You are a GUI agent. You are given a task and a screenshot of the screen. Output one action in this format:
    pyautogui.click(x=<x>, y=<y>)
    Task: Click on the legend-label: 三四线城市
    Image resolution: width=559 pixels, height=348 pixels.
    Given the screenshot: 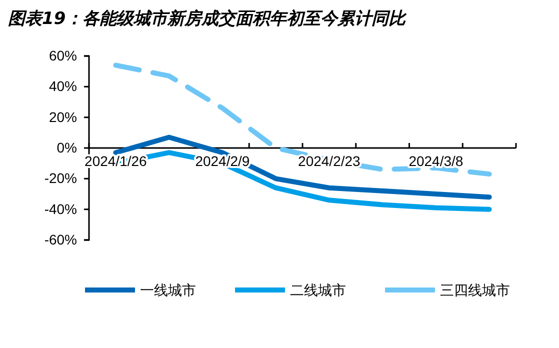 What is the action you would take?
    pyautogui.click(x=475, y=290)
    